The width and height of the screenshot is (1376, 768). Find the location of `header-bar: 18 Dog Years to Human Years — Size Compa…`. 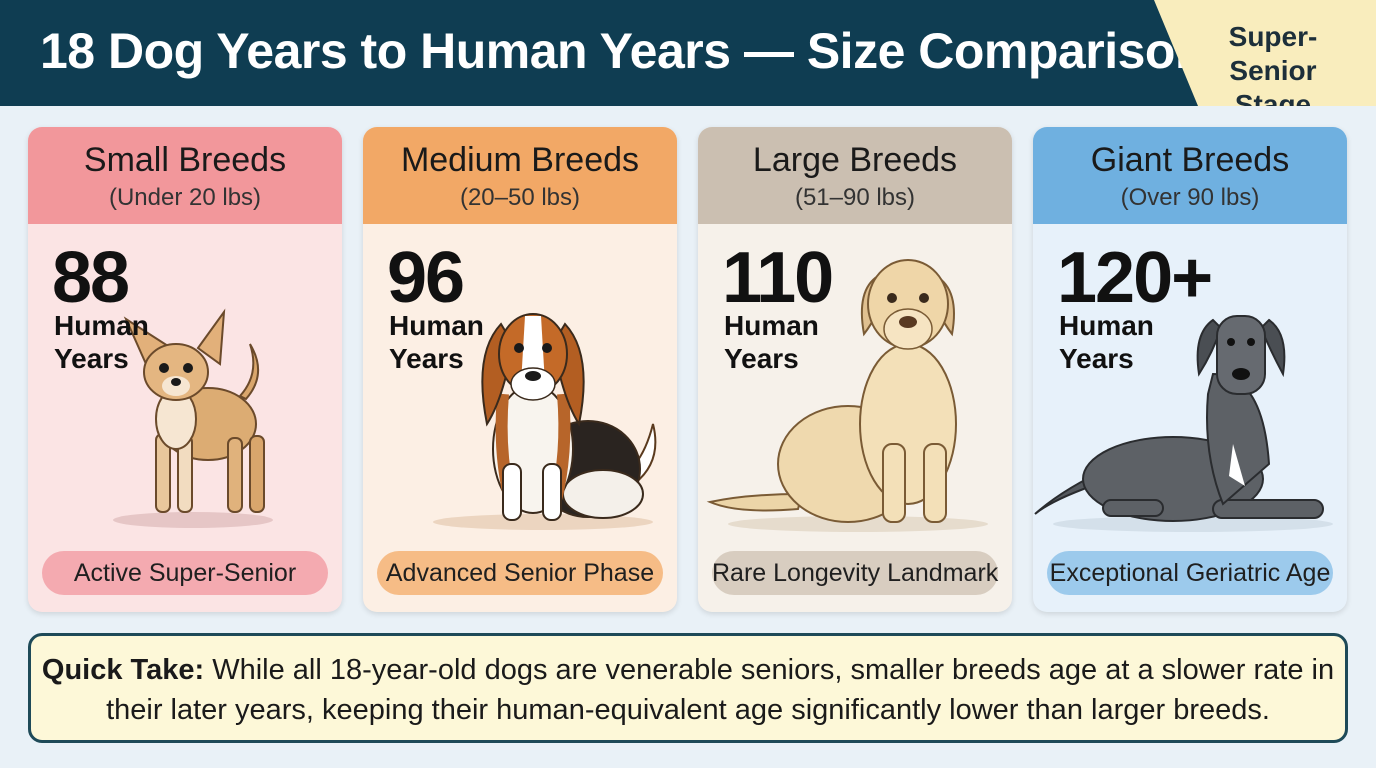

header-bar: 18 Dog Years to Human Years — Size Compa… is located at coordinates (688, 53).